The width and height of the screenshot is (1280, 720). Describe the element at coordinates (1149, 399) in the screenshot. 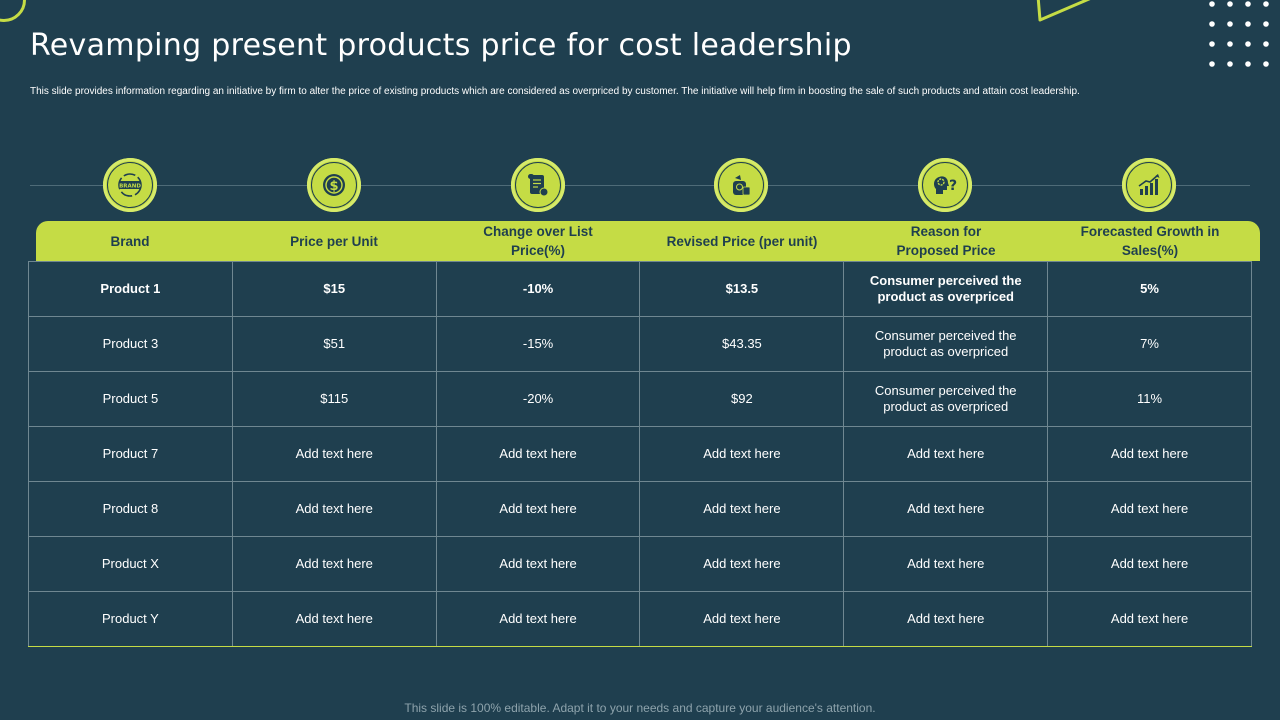

I see `table-cell: 11%` at that location.